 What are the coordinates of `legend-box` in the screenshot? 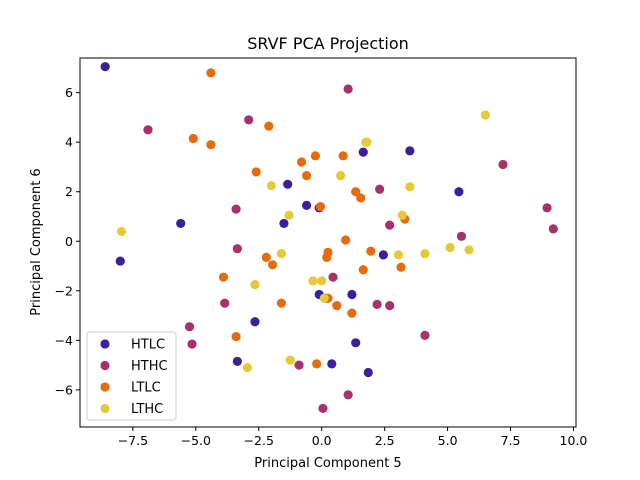 It's located at (131, 376).